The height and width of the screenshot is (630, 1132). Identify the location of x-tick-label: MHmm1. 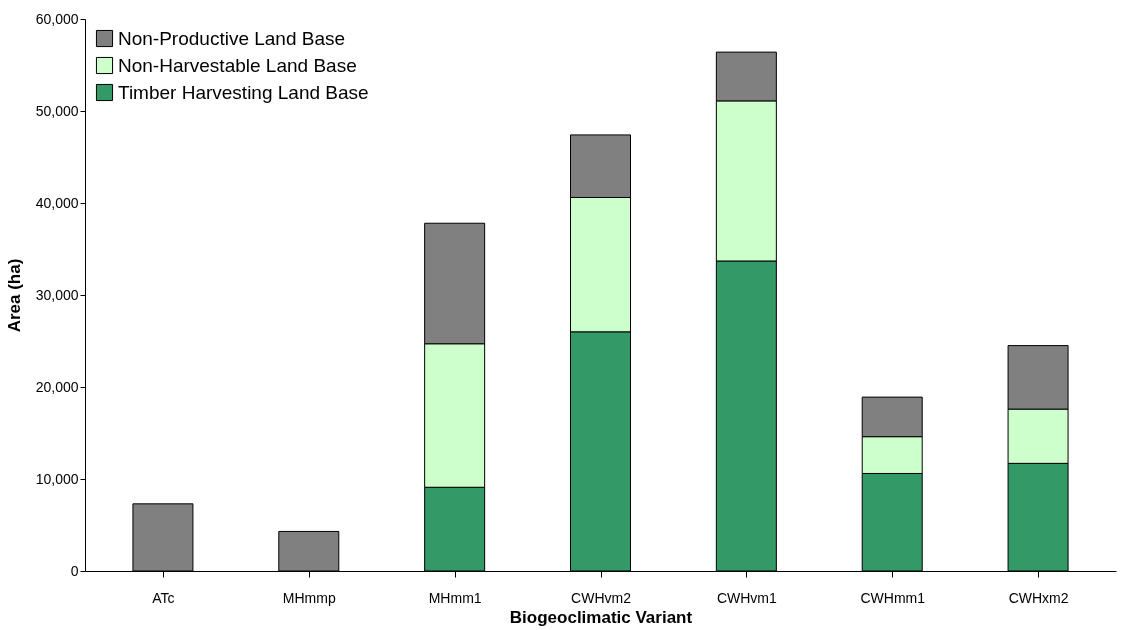
(455, 597).